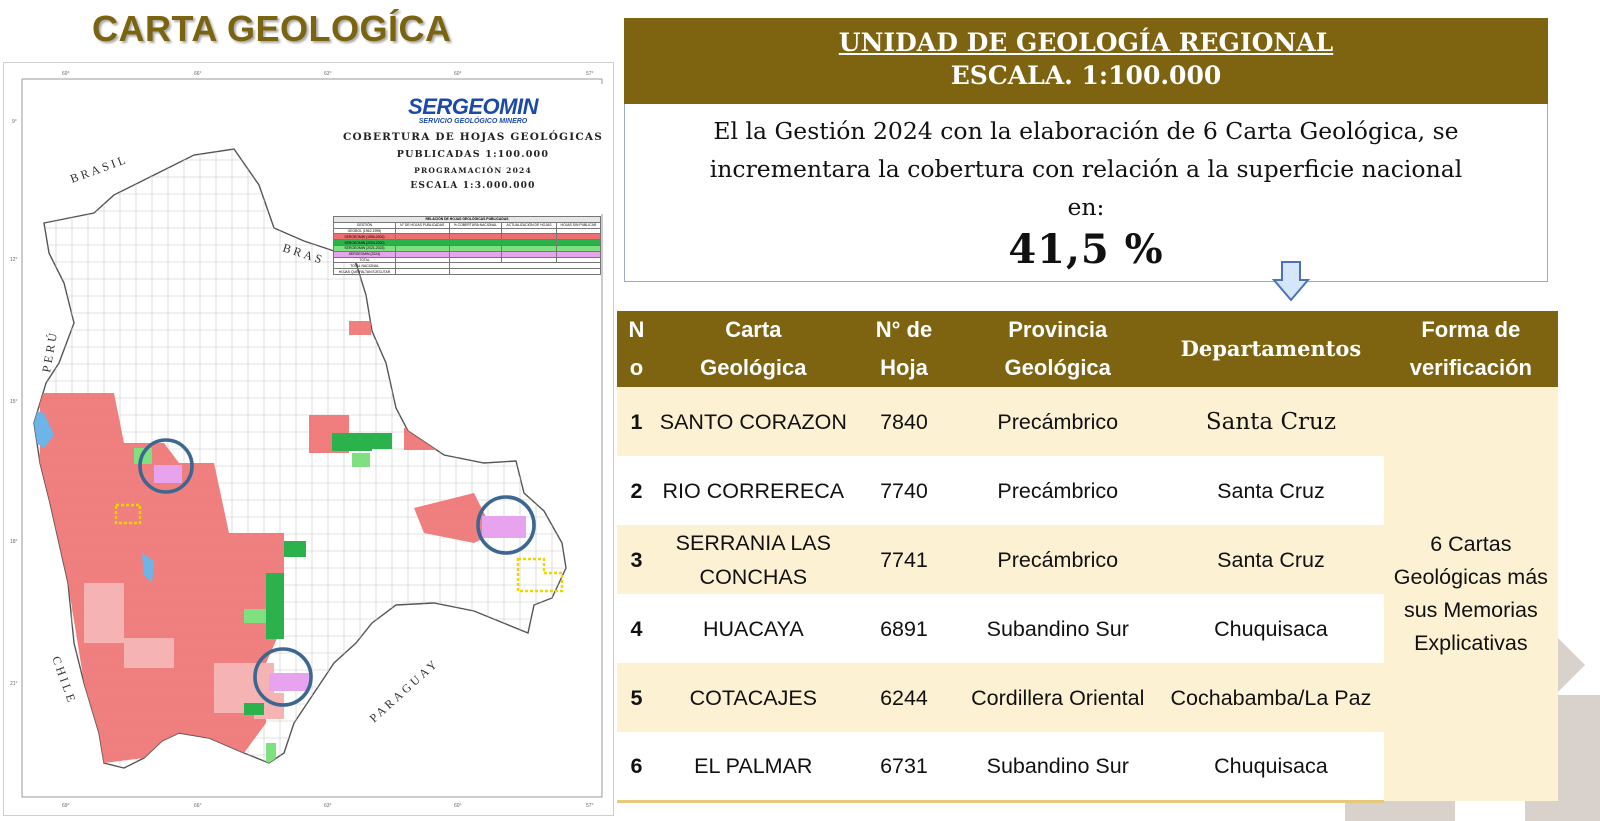 The image size is (1600, 821). I want to click on label-paraguay: PARAGUAY, so click(404, 691).